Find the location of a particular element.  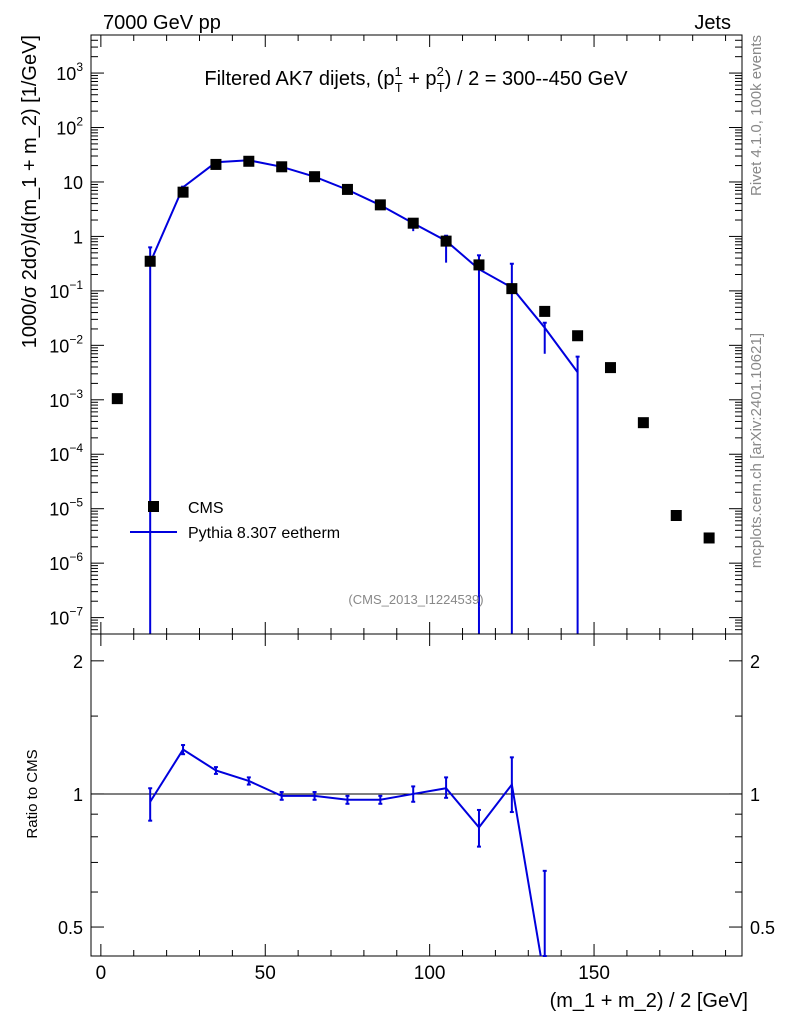

y-tick-label-right: 1 is located at coordinates (755, 795).